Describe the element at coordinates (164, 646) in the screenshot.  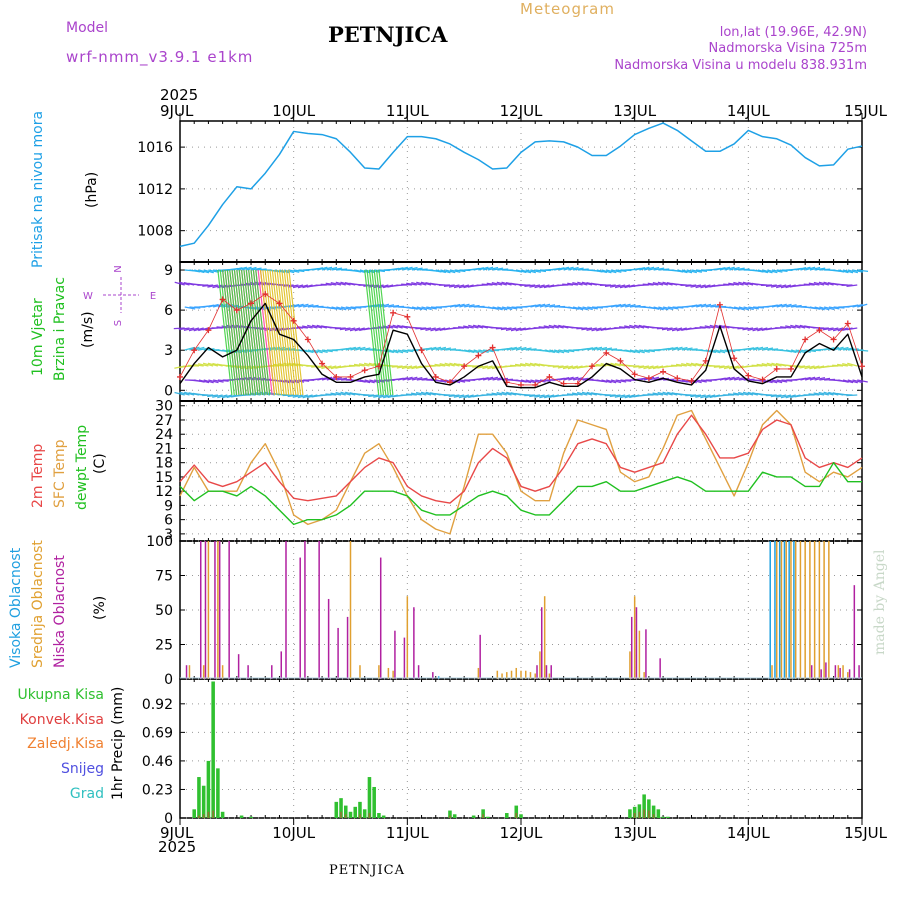
I see `cloud-tick-label: 25` at that location.